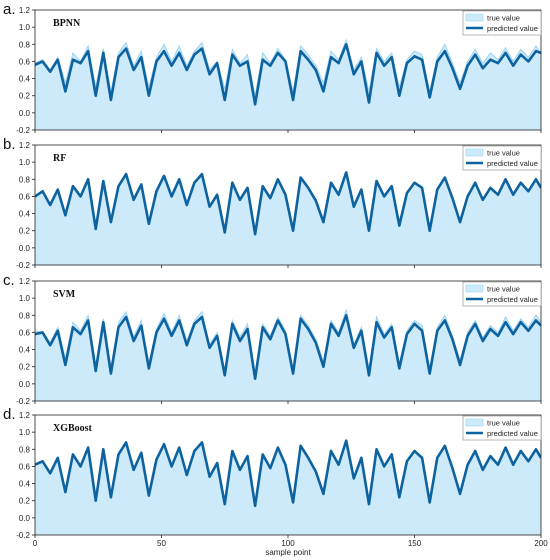  What do you see at coordinates (73, 428) in the screenshot?
I see `model-title: XGBoost` at bounding box center [73, 428].